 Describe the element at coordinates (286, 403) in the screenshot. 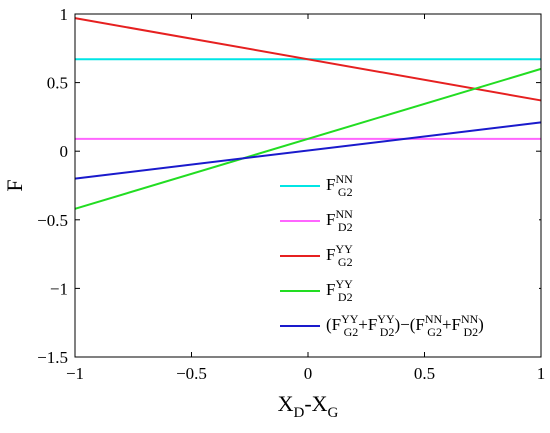

I see `text-part: X` at that location.